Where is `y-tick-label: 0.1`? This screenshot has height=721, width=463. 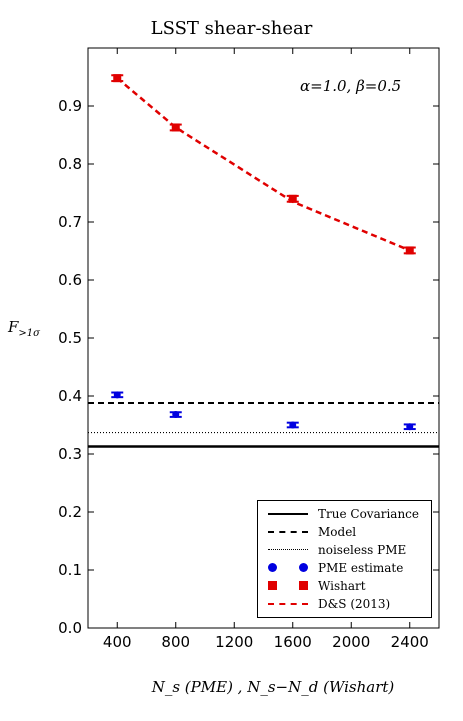
y-tick-label: 0.1 is located at coordinates (70, 570).